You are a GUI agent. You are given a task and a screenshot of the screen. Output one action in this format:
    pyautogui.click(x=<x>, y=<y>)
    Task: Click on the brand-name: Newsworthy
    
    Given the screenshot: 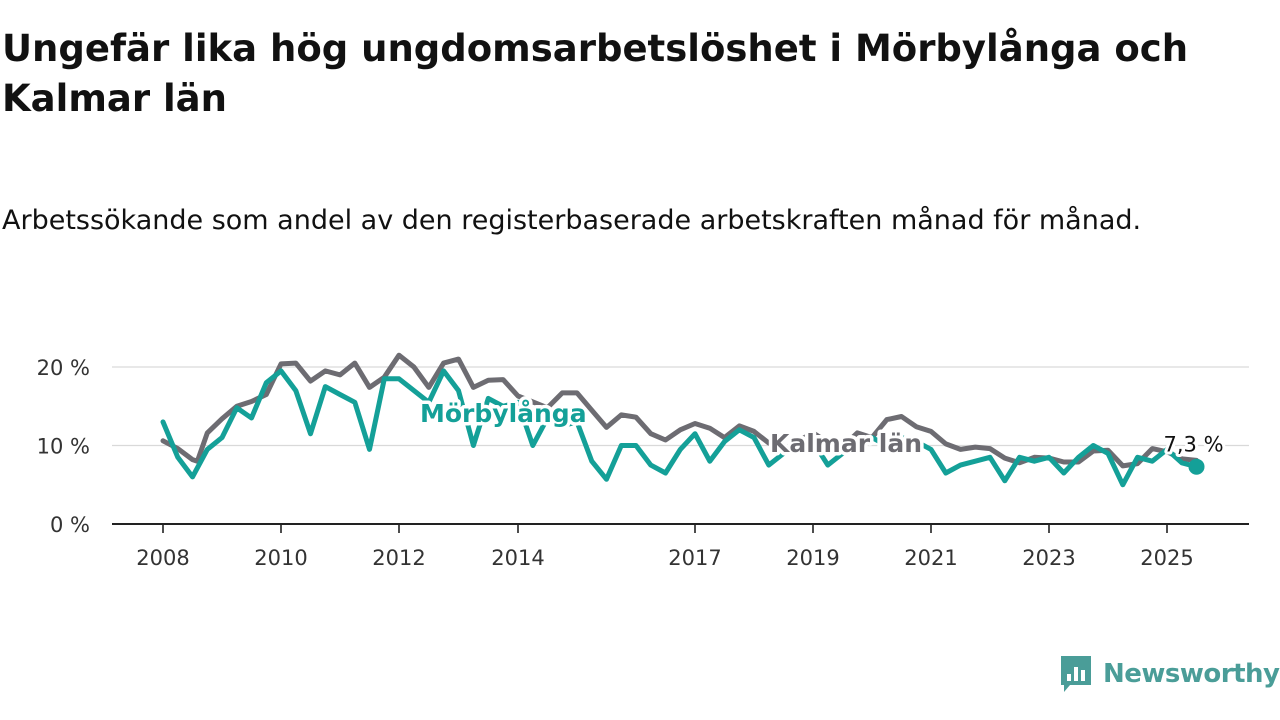 What is the action you would take?
    pyautogui.click(x=1191, y=674)
    